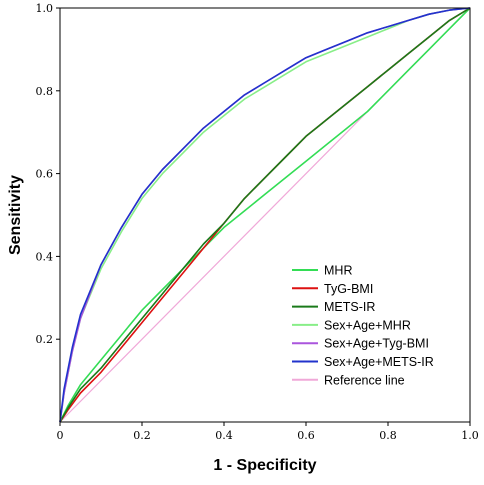  What do you see at coordinates (15, 215) in the screenshot?
I see `y-axis-title: Sensitivity` at bounding box center [15, 215].